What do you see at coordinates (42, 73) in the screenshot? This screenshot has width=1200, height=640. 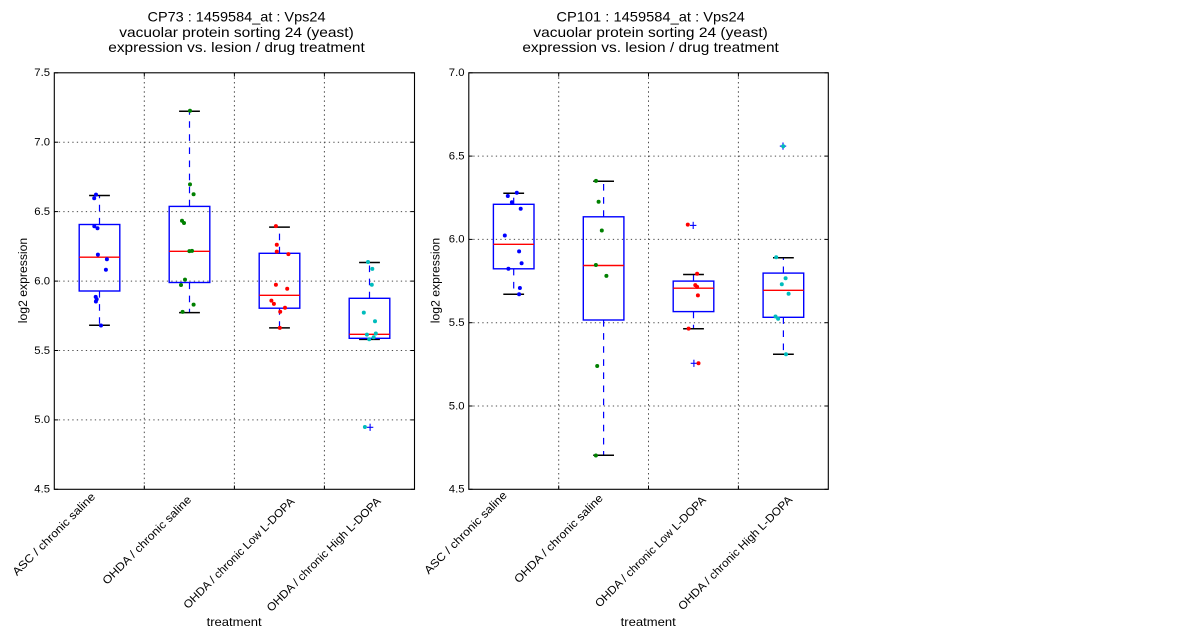 I see `svg-text: 7.5` at bounding box center [42, 73].